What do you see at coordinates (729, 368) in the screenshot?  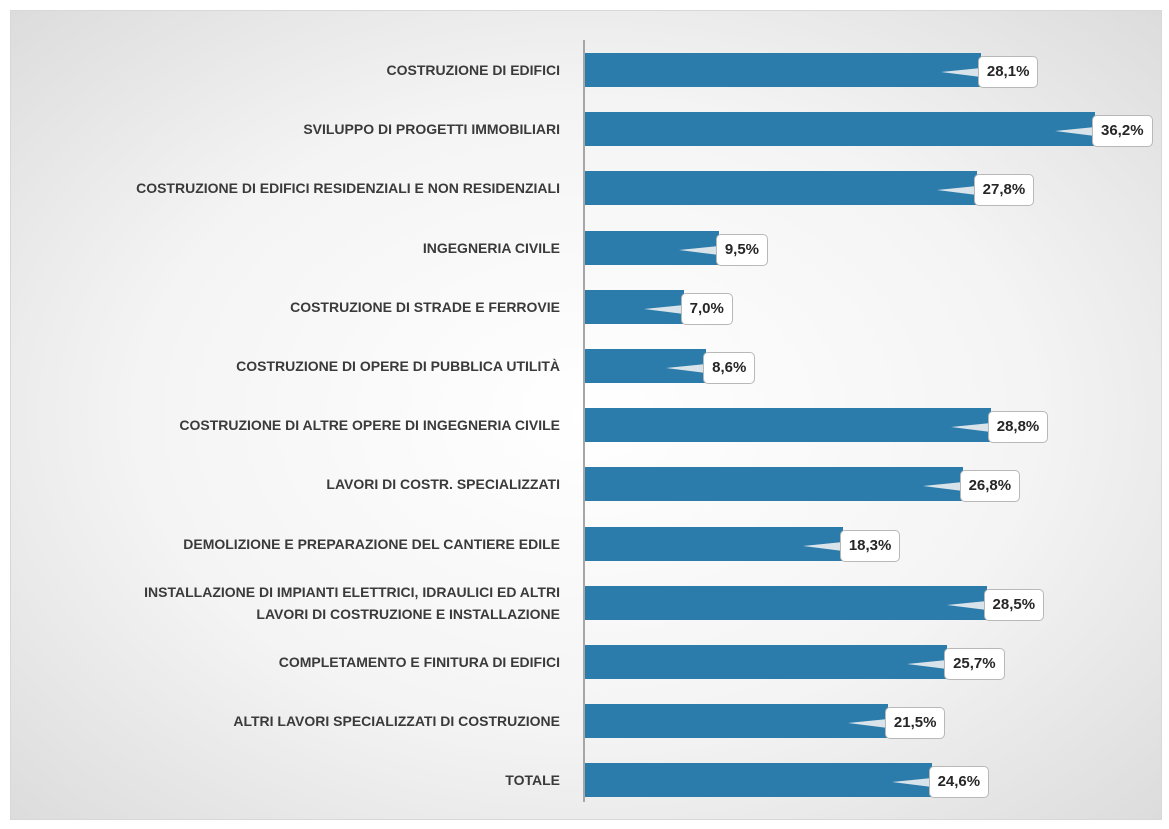 I see `data-label: 8,6%` at bounding box center [729, 368].